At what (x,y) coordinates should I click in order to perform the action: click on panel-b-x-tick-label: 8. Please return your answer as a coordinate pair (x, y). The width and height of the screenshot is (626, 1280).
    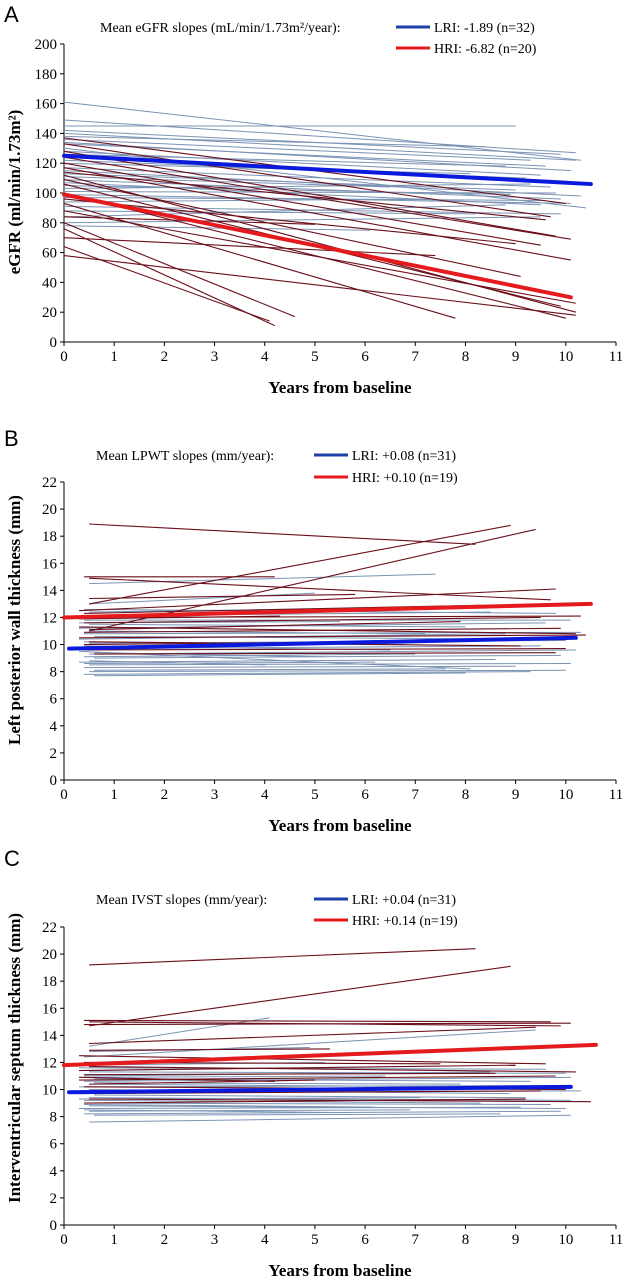
    Looking at the image, I should click on (466, 795).